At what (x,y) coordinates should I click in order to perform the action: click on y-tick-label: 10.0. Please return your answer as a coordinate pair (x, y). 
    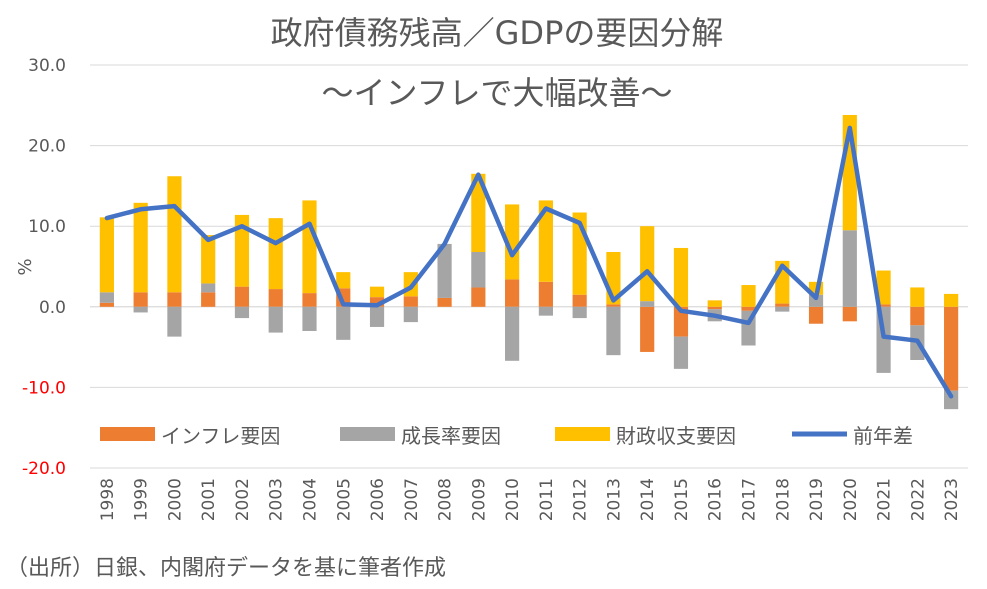
    Looking at the image, I should click on (47, 227).